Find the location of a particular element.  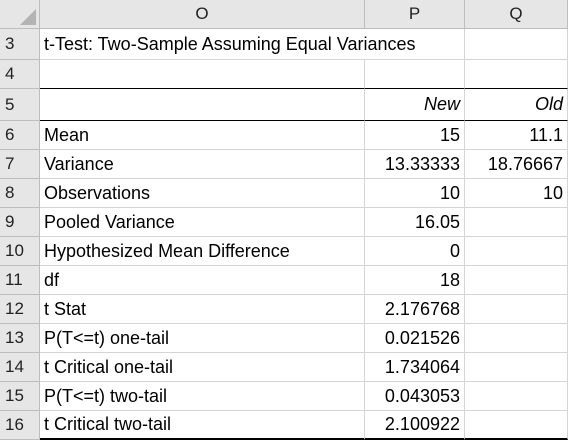

stat-label-cell: Mean is located at coordinates (202, 135).